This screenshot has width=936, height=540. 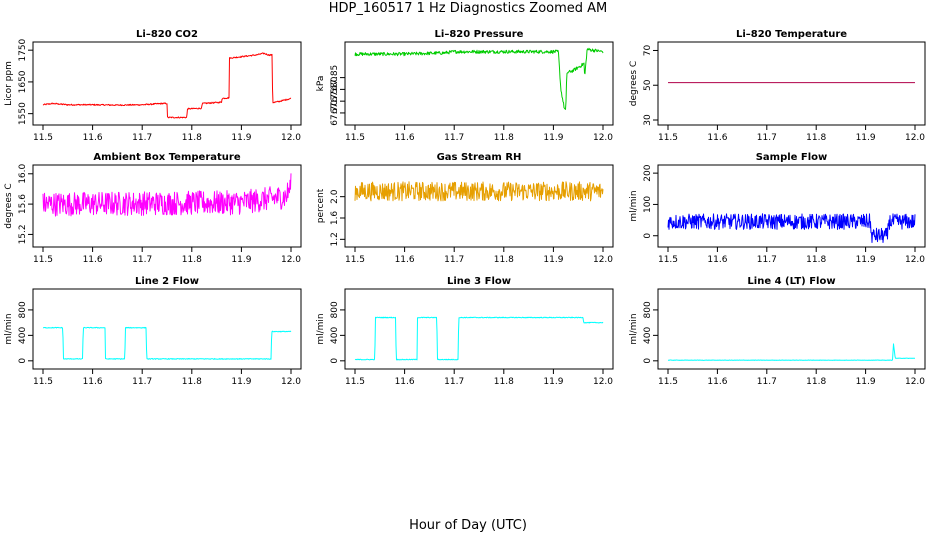 I want to click on y-tick-label: 70, so click(x=648, y=50).